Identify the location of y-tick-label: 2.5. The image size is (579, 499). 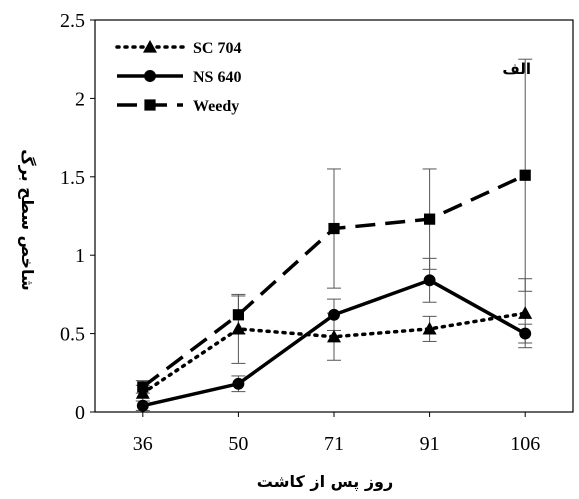
(72, 21).